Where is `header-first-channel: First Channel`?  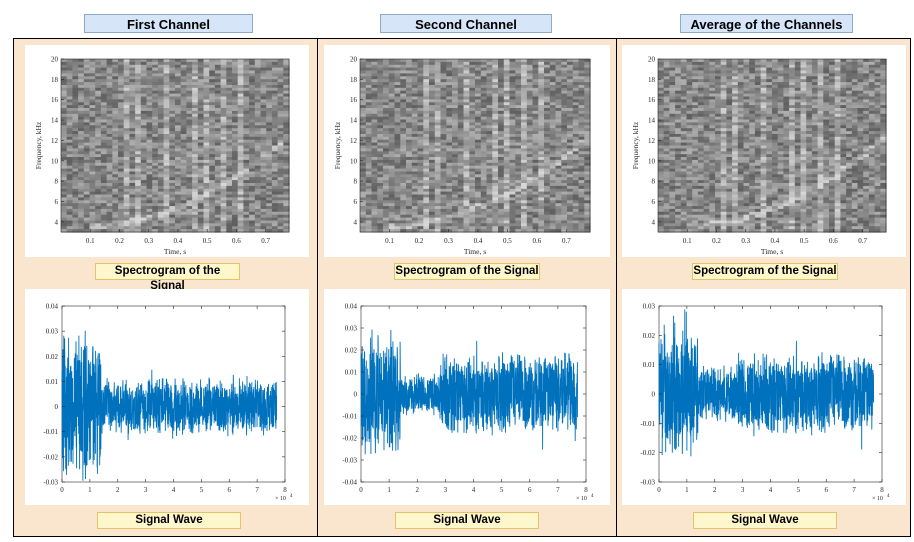
header-first-channel: First Channel is located at coordinates (168, 23).